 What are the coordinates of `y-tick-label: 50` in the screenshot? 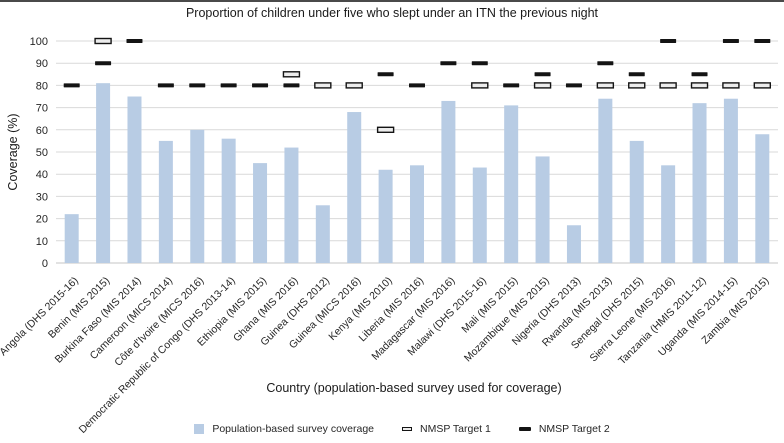 It's located at (42, 153).